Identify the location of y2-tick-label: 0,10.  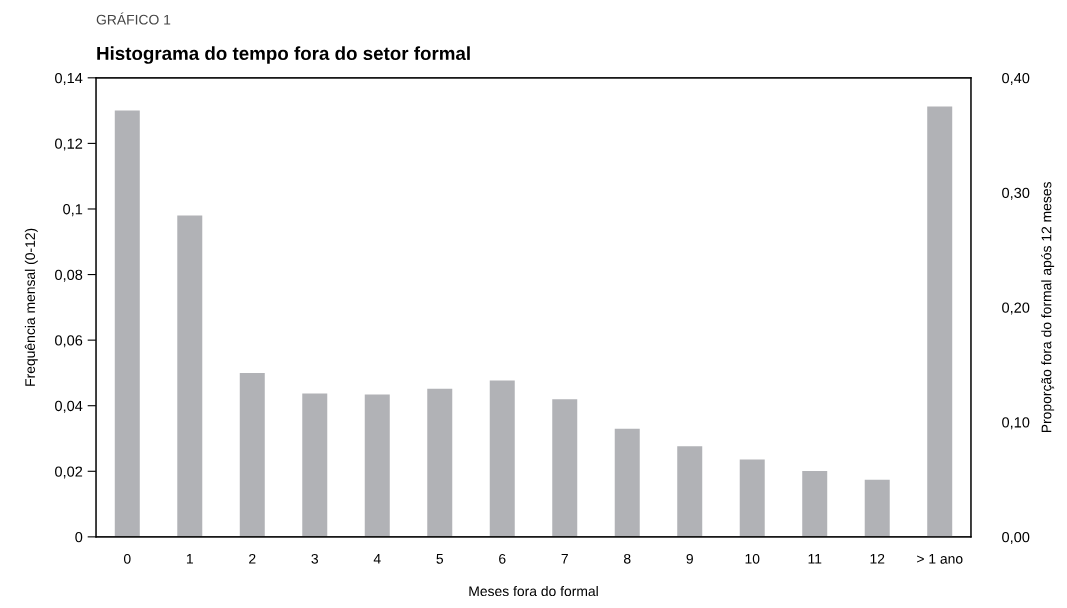
(1016, 423).